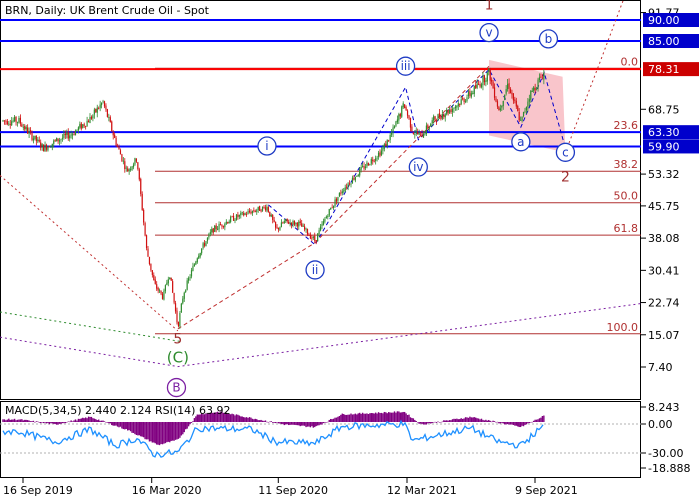  I want to click on x-axis-label: 12 Mar 2021, so click(422, 490).